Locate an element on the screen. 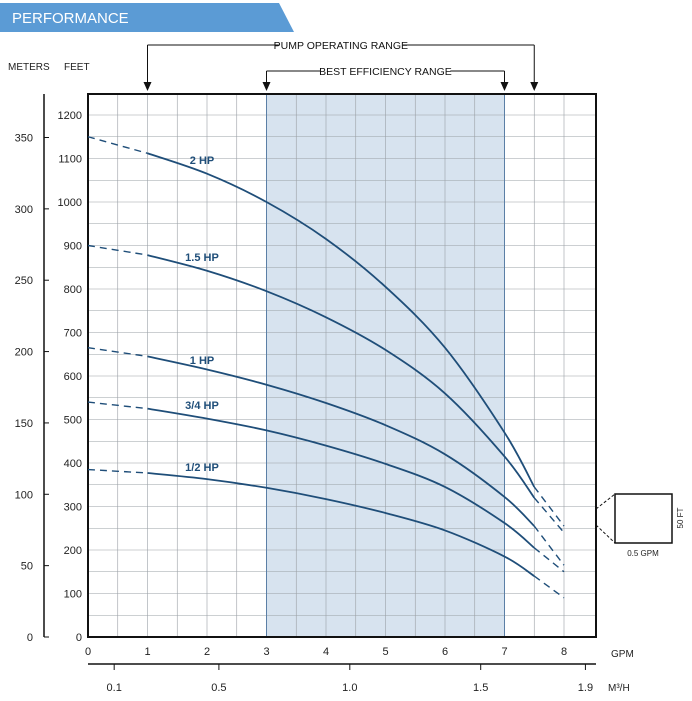 The width and height of the screenshot is (692, 701). m3h-tick-label: 1.0 is located at coordinates (349, 688).